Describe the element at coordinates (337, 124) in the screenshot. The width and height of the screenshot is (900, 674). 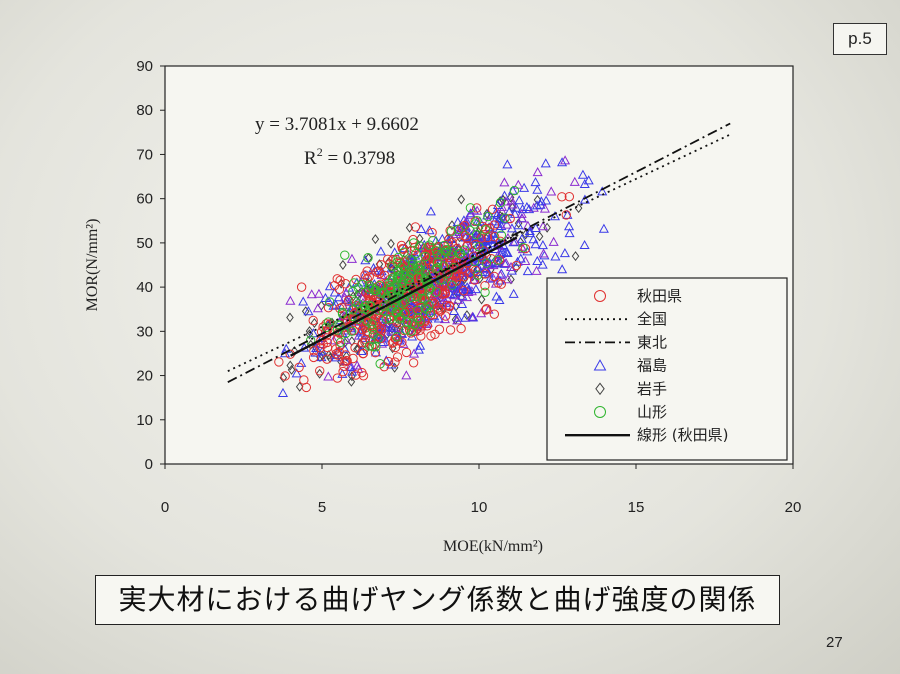
I see `regression-equation: y = 3.7081x + 9.6602` at that location.